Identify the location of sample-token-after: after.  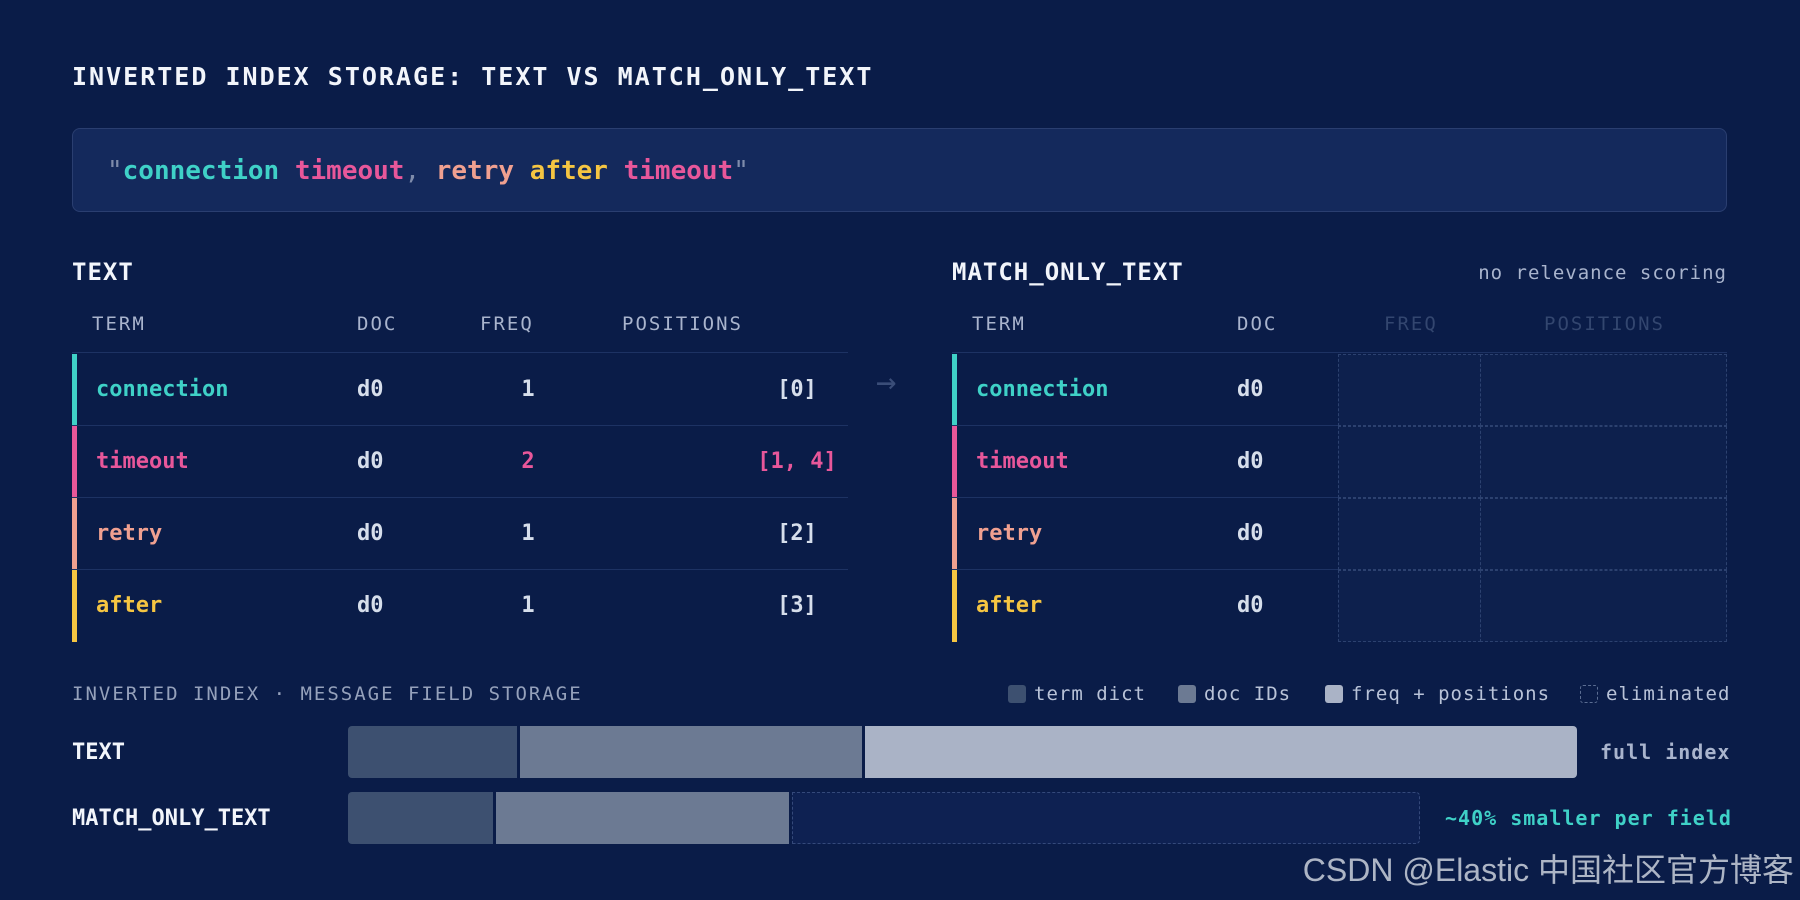
(568, 171).